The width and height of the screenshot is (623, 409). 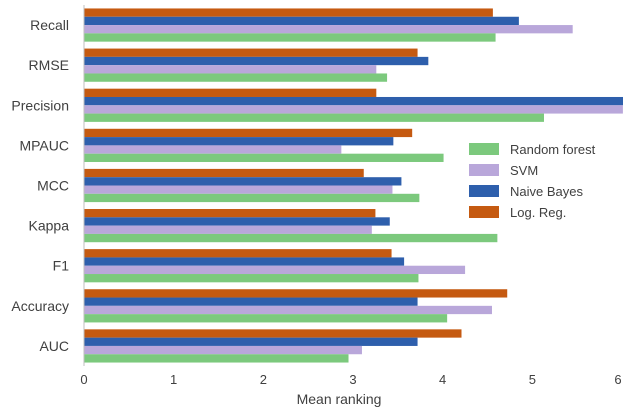 What do you see at coordinates (49, 65) in the screenshot?
I see `category-label-rmse: RMSE` at bounding box center [49, 65].